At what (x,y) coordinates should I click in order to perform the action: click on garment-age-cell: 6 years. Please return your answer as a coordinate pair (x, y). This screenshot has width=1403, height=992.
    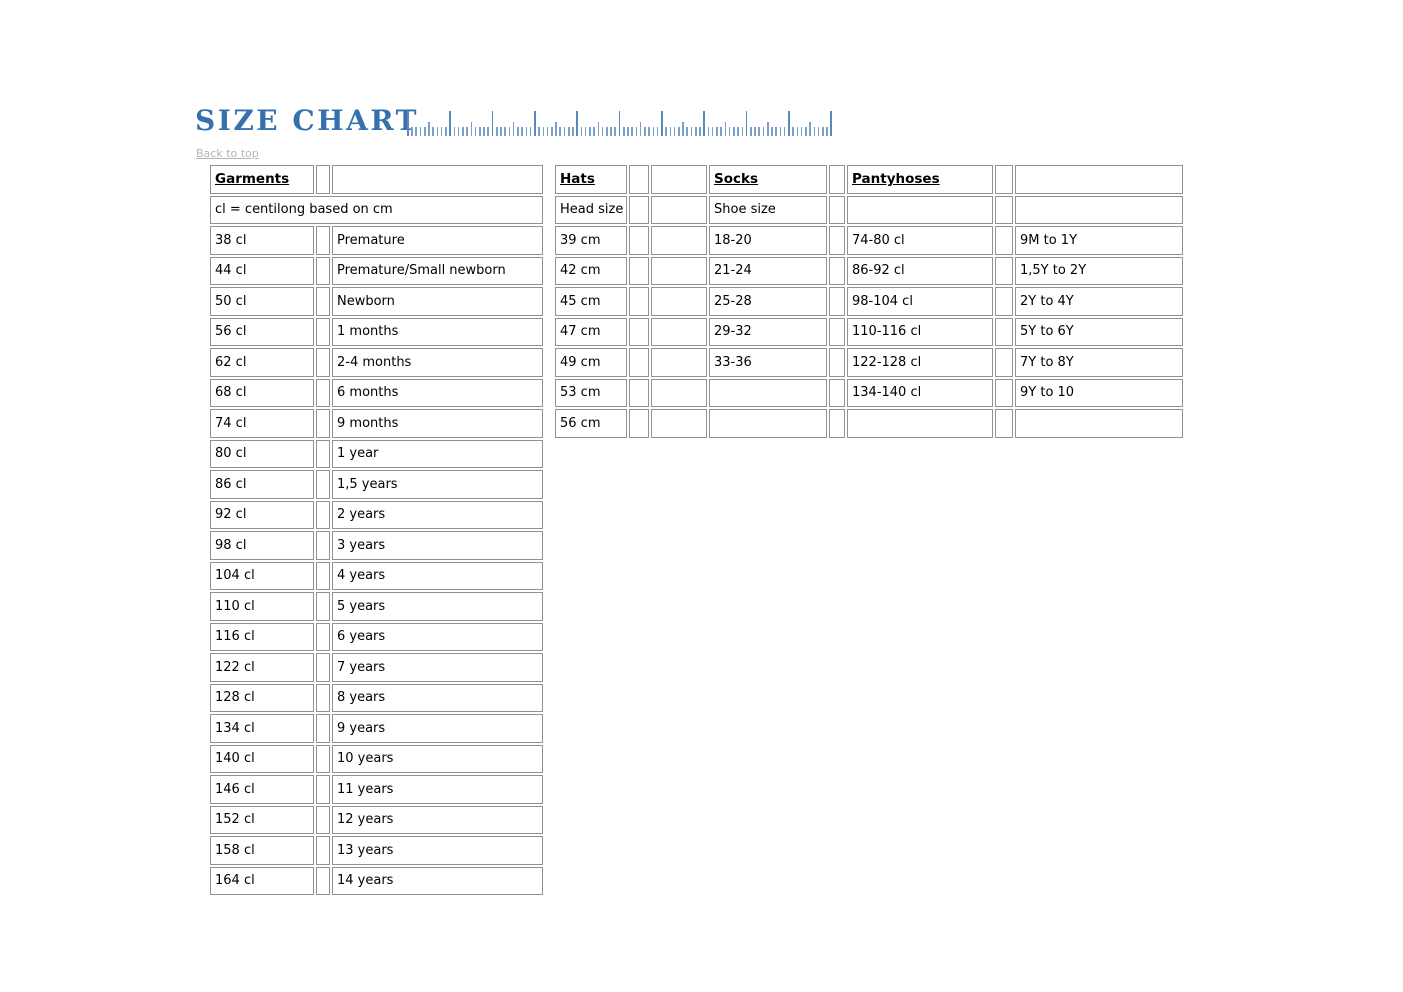
    Looking at the image, I should click on (437, 636).